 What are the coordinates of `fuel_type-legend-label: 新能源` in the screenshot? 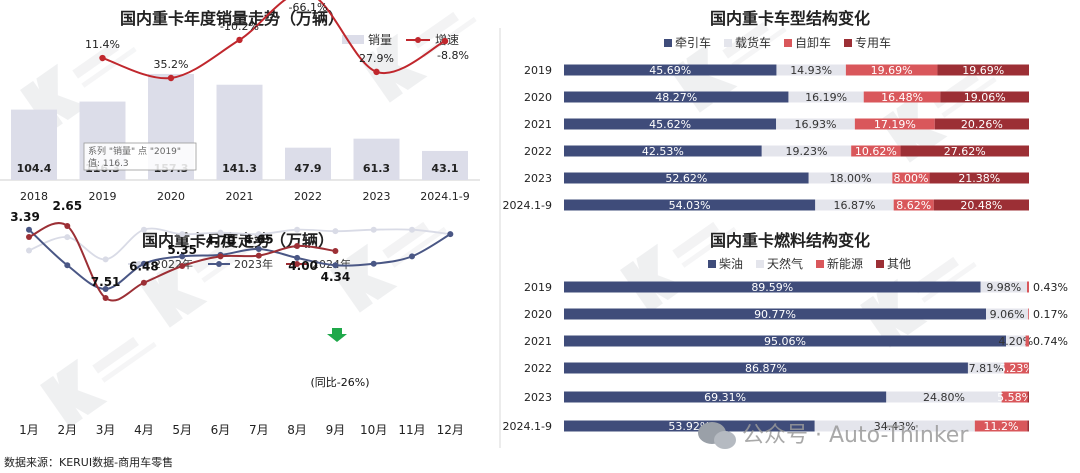 It's located at (845, 263).